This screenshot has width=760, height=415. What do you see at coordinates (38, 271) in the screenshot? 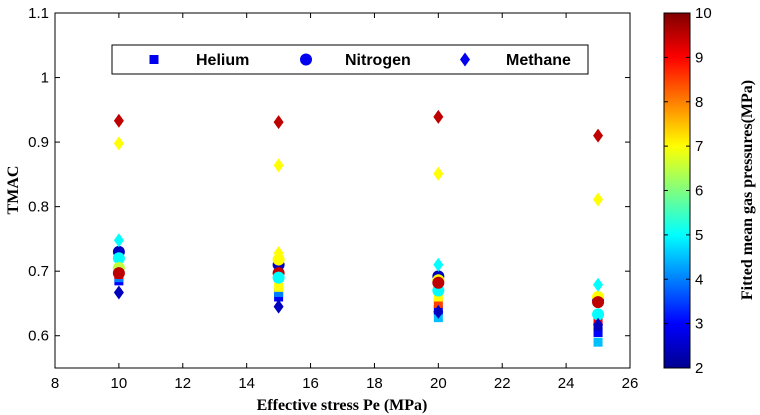
I see `y-tick-label: 0.7` at bounding box center [38, 271].